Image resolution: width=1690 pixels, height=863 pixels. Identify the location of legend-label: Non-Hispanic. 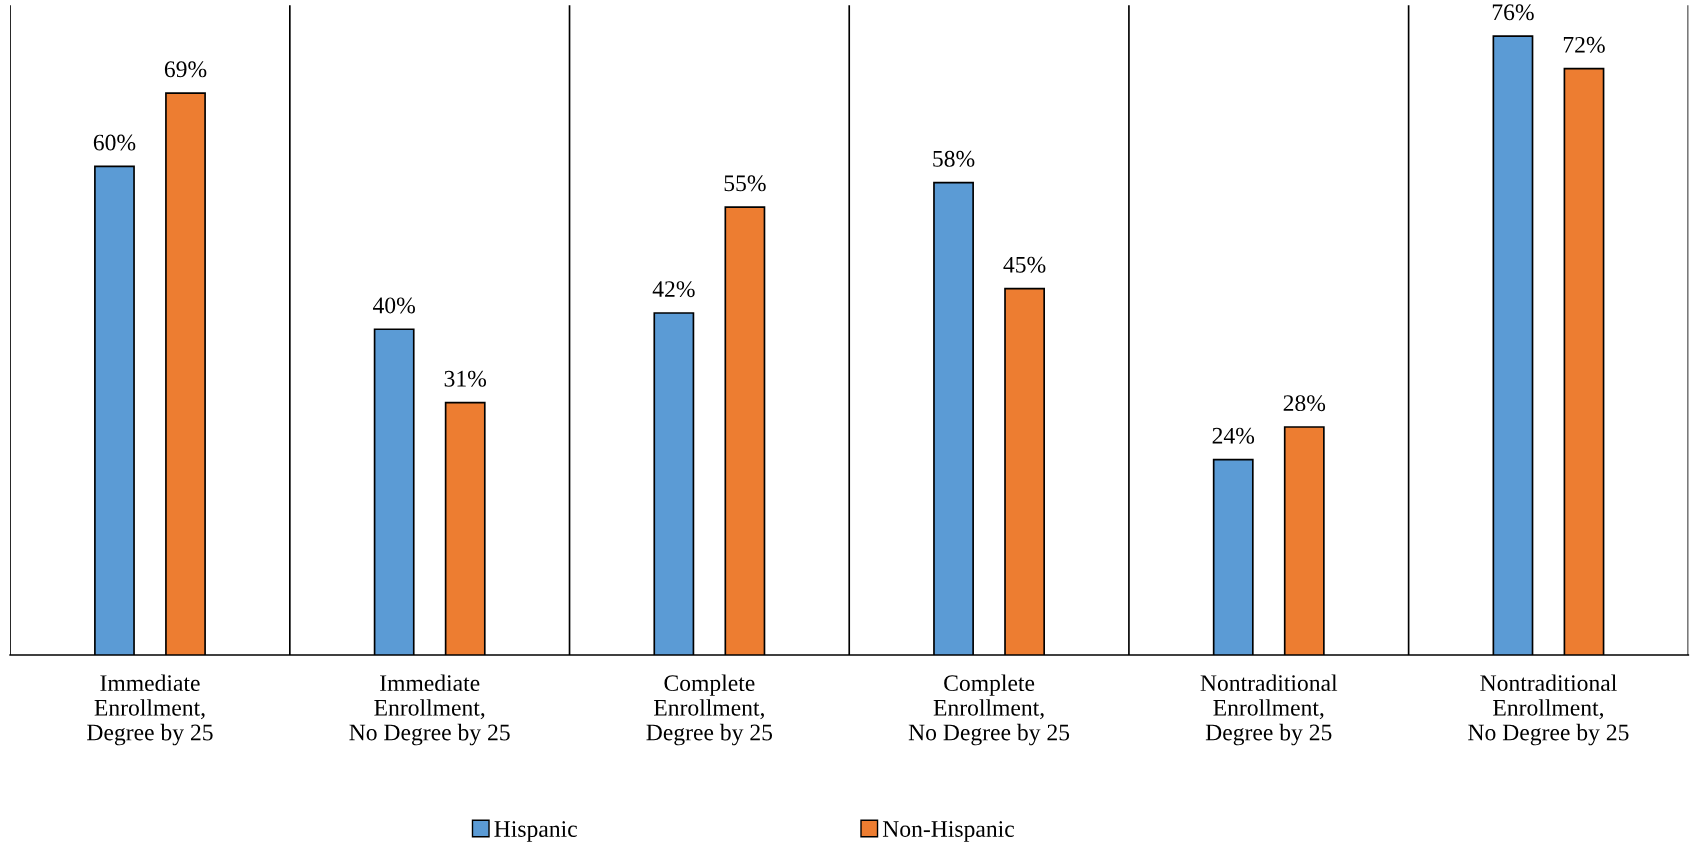
(948, 831).